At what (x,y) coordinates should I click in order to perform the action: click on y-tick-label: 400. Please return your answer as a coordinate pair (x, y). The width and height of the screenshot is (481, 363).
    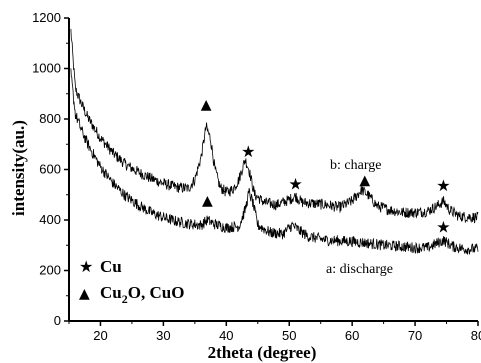
    Looking at the image, I should click on (50, 219).